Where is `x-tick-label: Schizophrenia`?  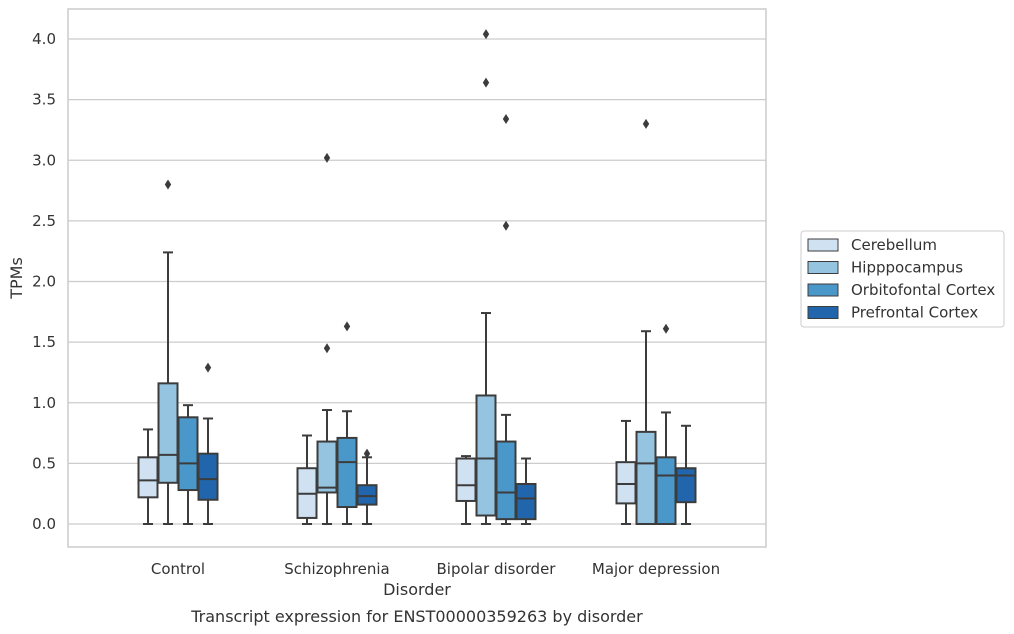 x-tick-label: Schizophrenia is located at coordinates (336, 569).